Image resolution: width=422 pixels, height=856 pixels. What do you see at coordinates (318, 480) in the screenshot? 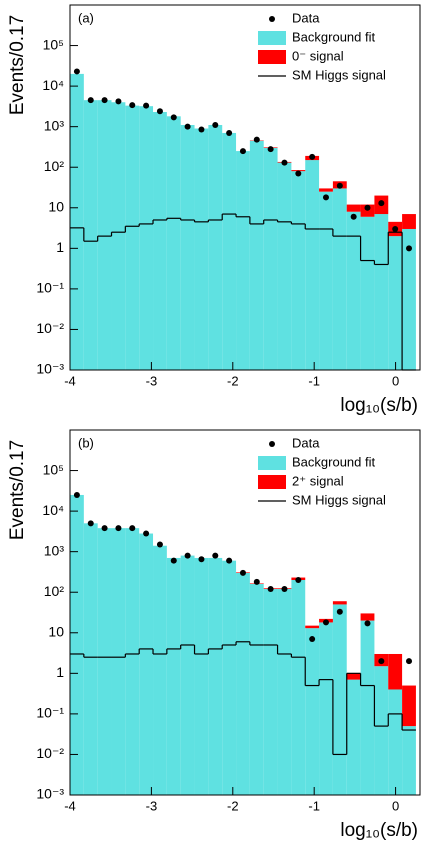
I see `legend-label: 2⁺ signal` at bounding box center [318, 480].